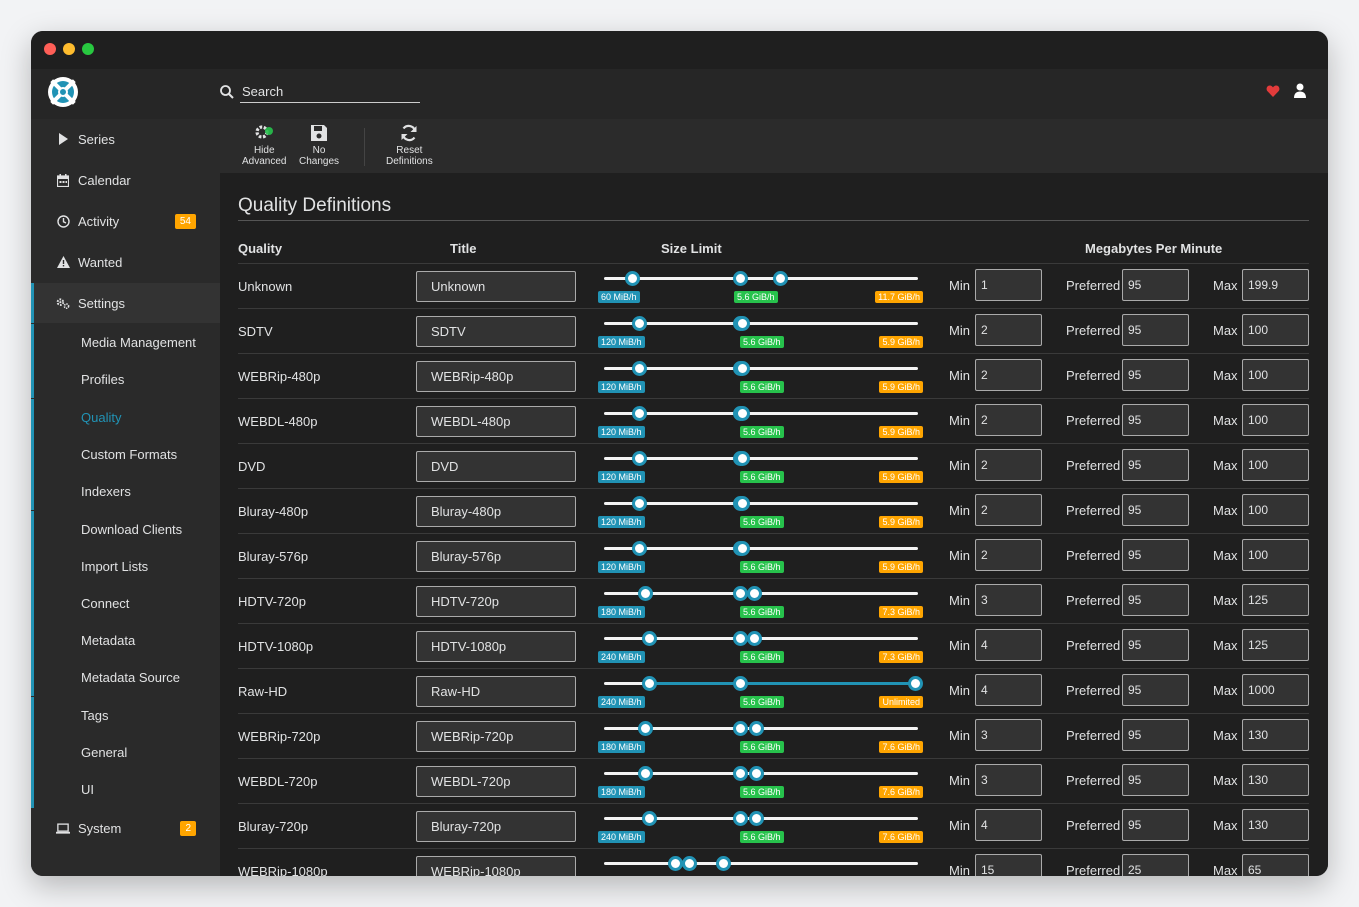 The height and width of the screenshot is (907, 1359). Describe the element at coordinates (125, 417) in the screenshot. I see `settings-sub-quality: Quality` at that location.